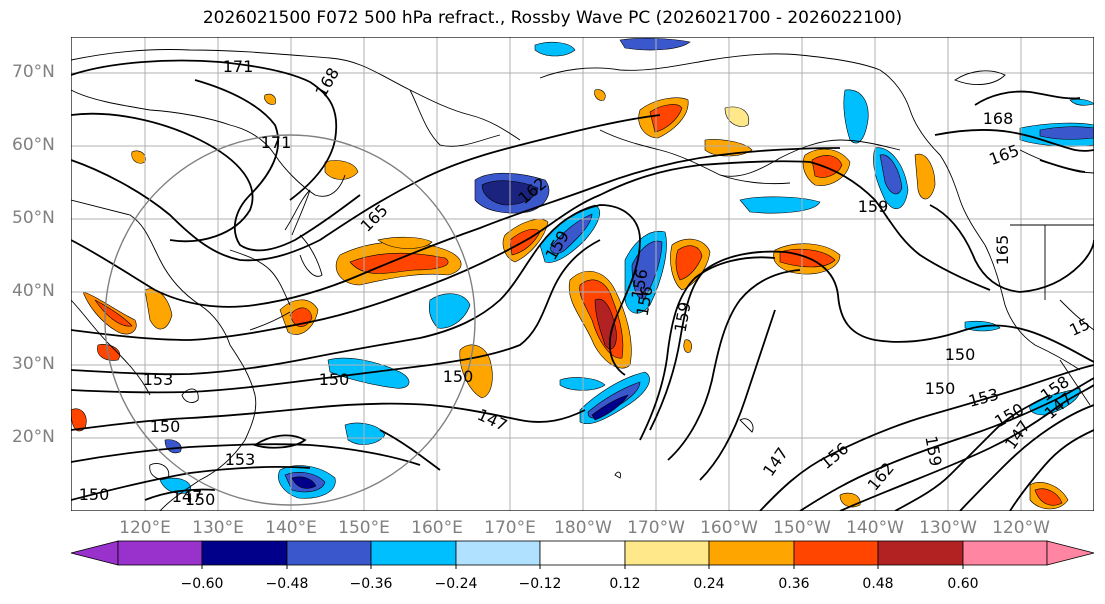 The height and width of the screenshot is (604, 1105). Describe the element at coordinates (1021, 528) in the screenshot. I see `lon-label: 120°W` at that location.